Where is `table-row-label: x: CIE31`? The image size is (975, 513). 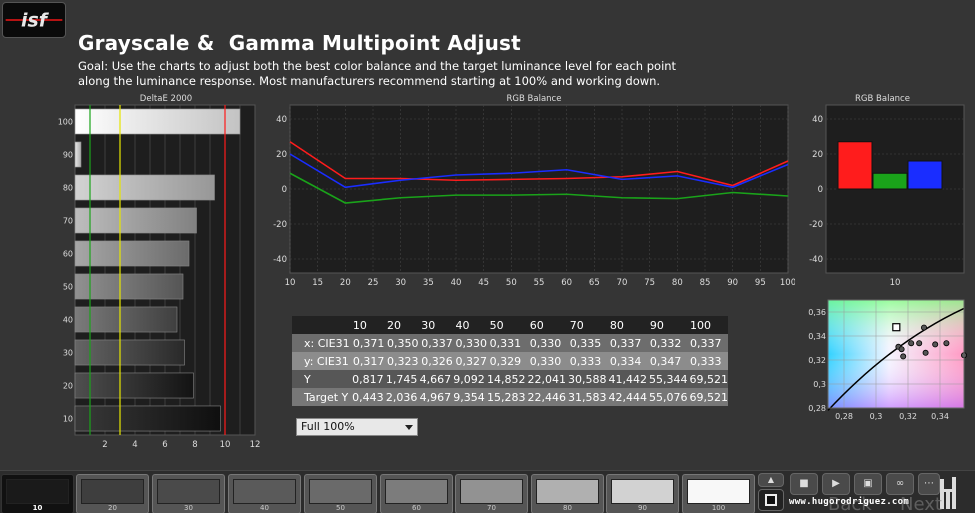 table-row-label: x: CIE31 is located at coordinates (327, 343).